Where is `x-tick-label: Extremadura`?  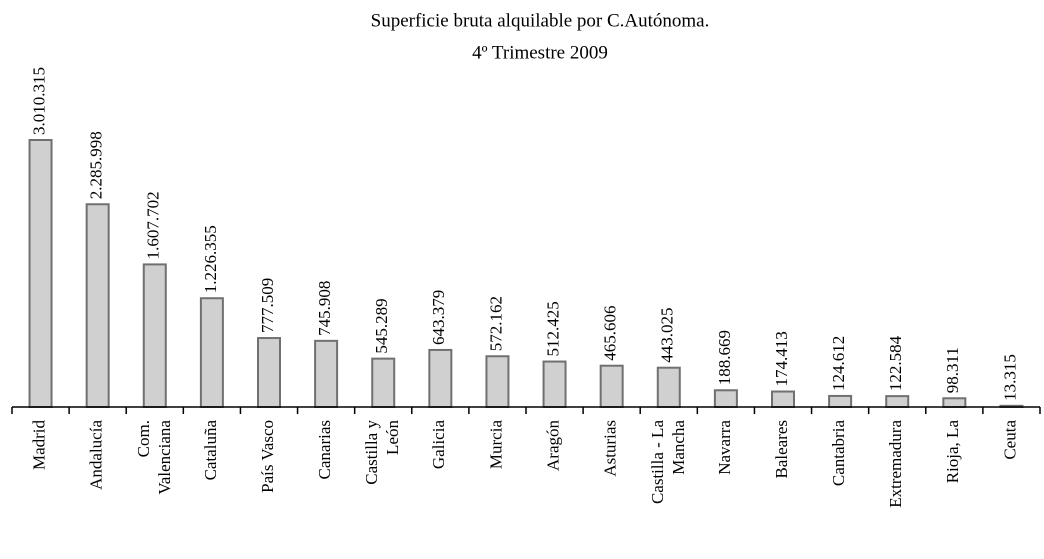 x-tick-label: Extremadura is located at coordinates (895, 464).